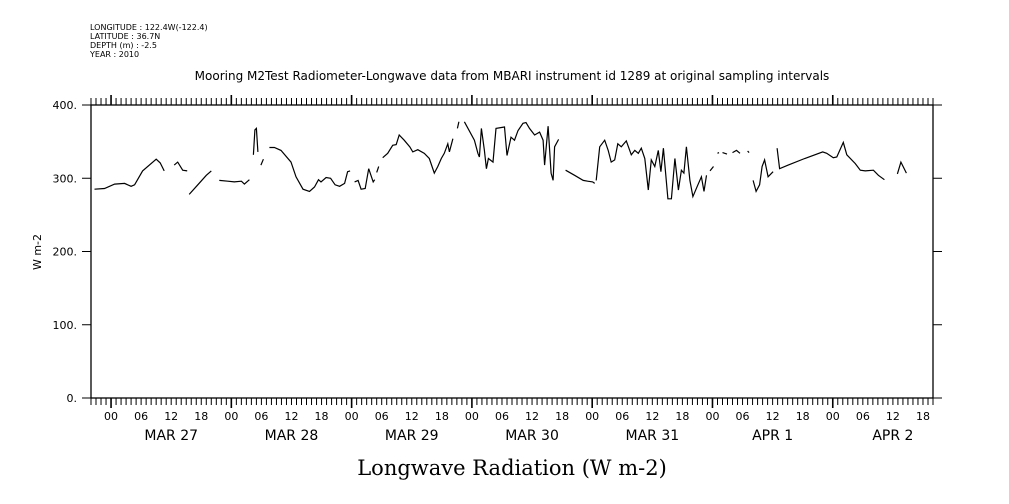 This screenshot has width=1009, height=504. I want to click on x-day-label: MAR 31, so click(653, 436).